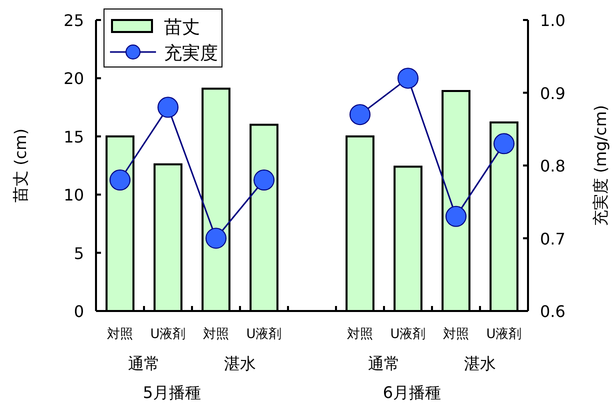  What do you see at coordinates (74, 20) in the screenshot?
I see `y-tick-label: 25` at bounding box center [74, 20].